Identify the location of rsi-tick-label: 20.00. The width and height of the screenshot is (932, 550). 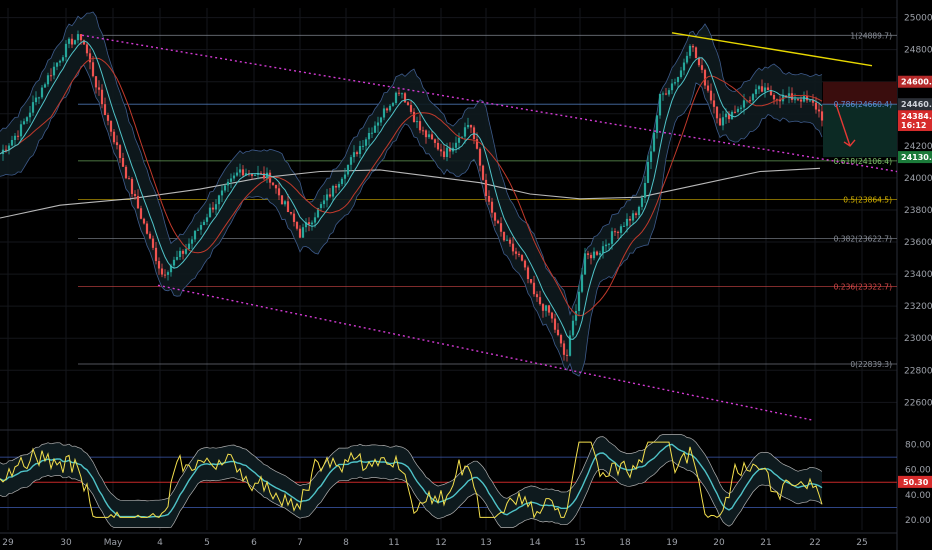
(918, 521).